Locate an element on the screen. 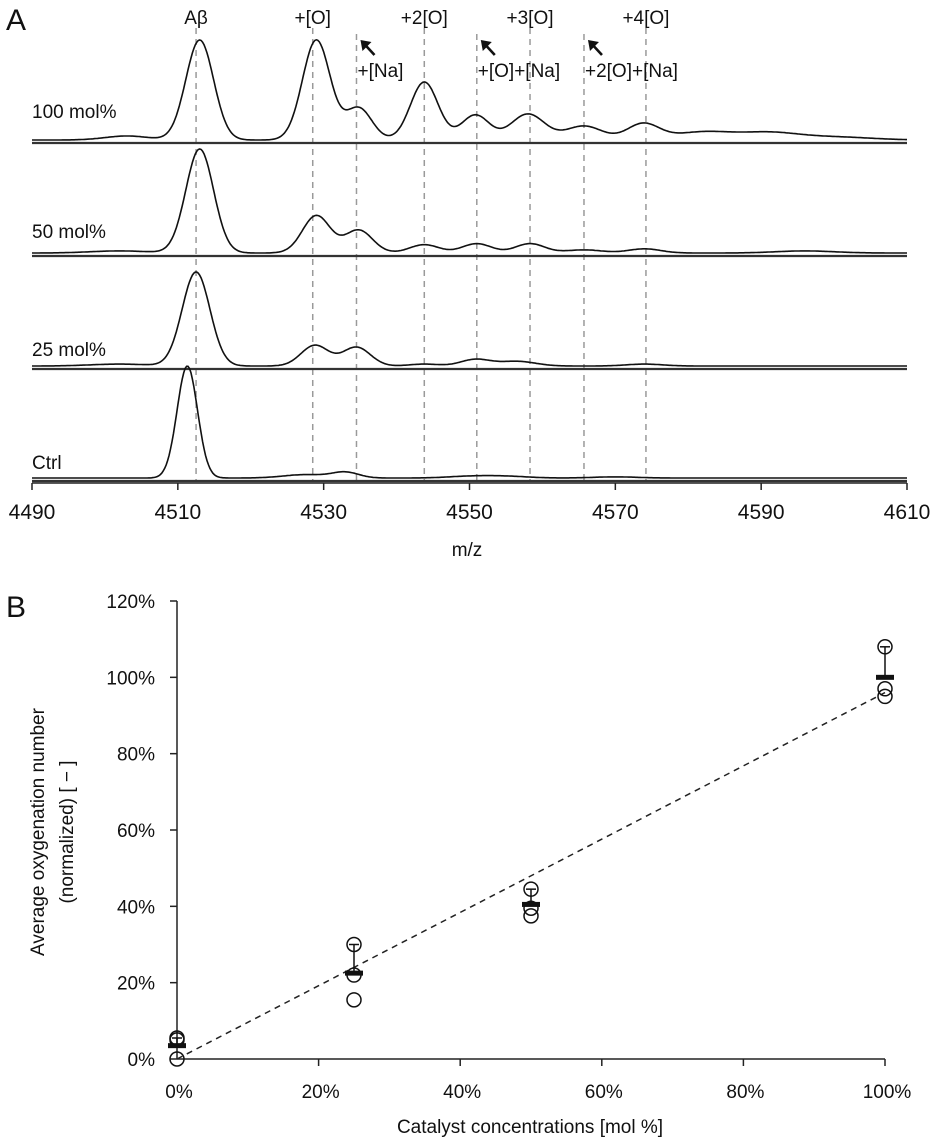 Image resolution: width=934 pixels, height=1141 pixels. x-axis-title: Catalyst concentrations [mol %] is located at coordinates (530, 1127).